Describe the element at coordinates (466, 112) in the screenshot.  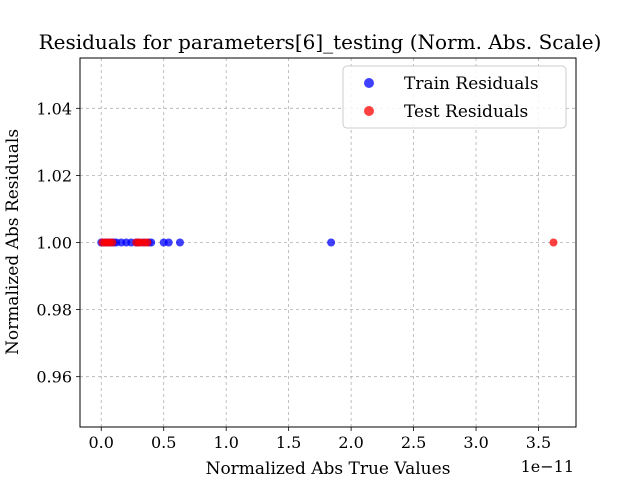
I see `legend-label-test: Test Residuals` at that location.